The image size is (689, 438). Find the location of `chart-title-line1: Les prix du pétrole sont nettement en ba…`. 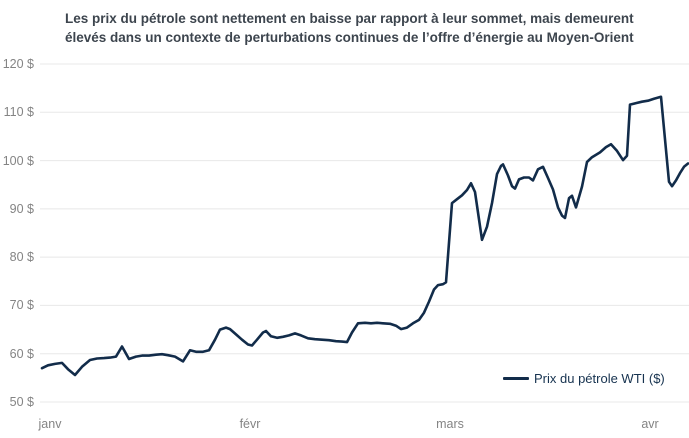

chart-title-line1: Les prix du pétrole sont nettement en ba… is located at coordinates (349, 18).